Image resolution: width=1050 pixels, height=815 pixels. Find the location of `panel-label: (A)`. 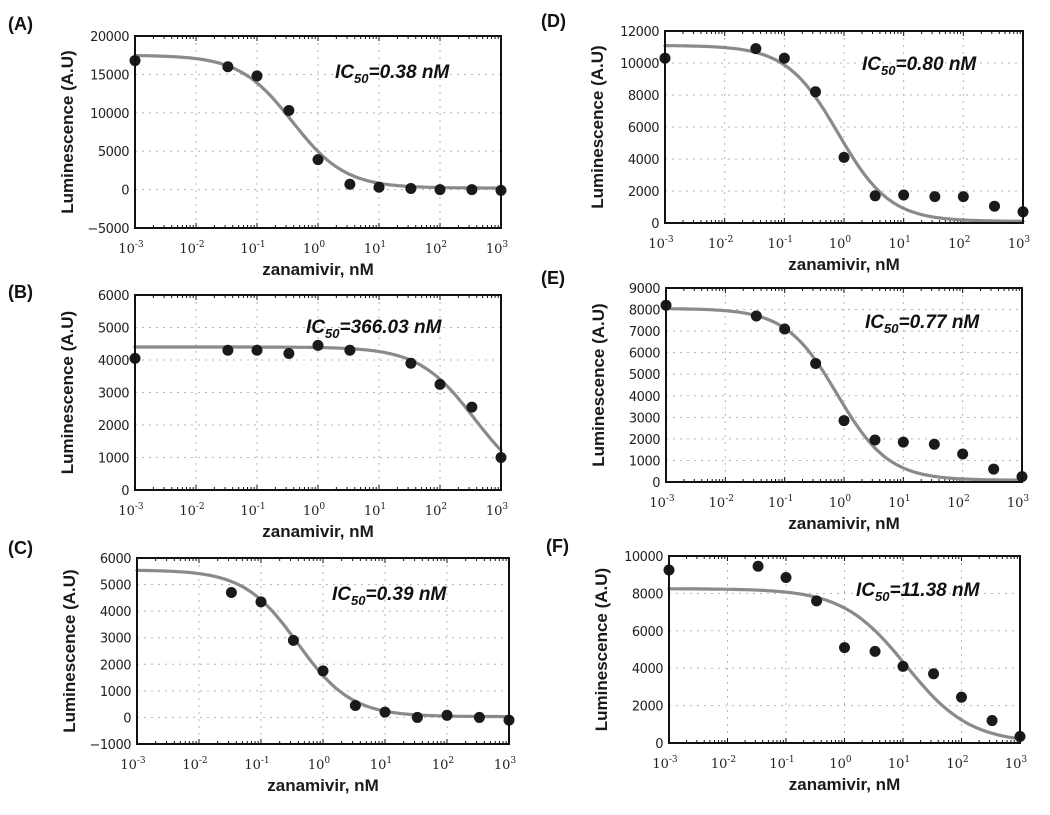

panel-label: (A) is located at coordinates (20, 24).